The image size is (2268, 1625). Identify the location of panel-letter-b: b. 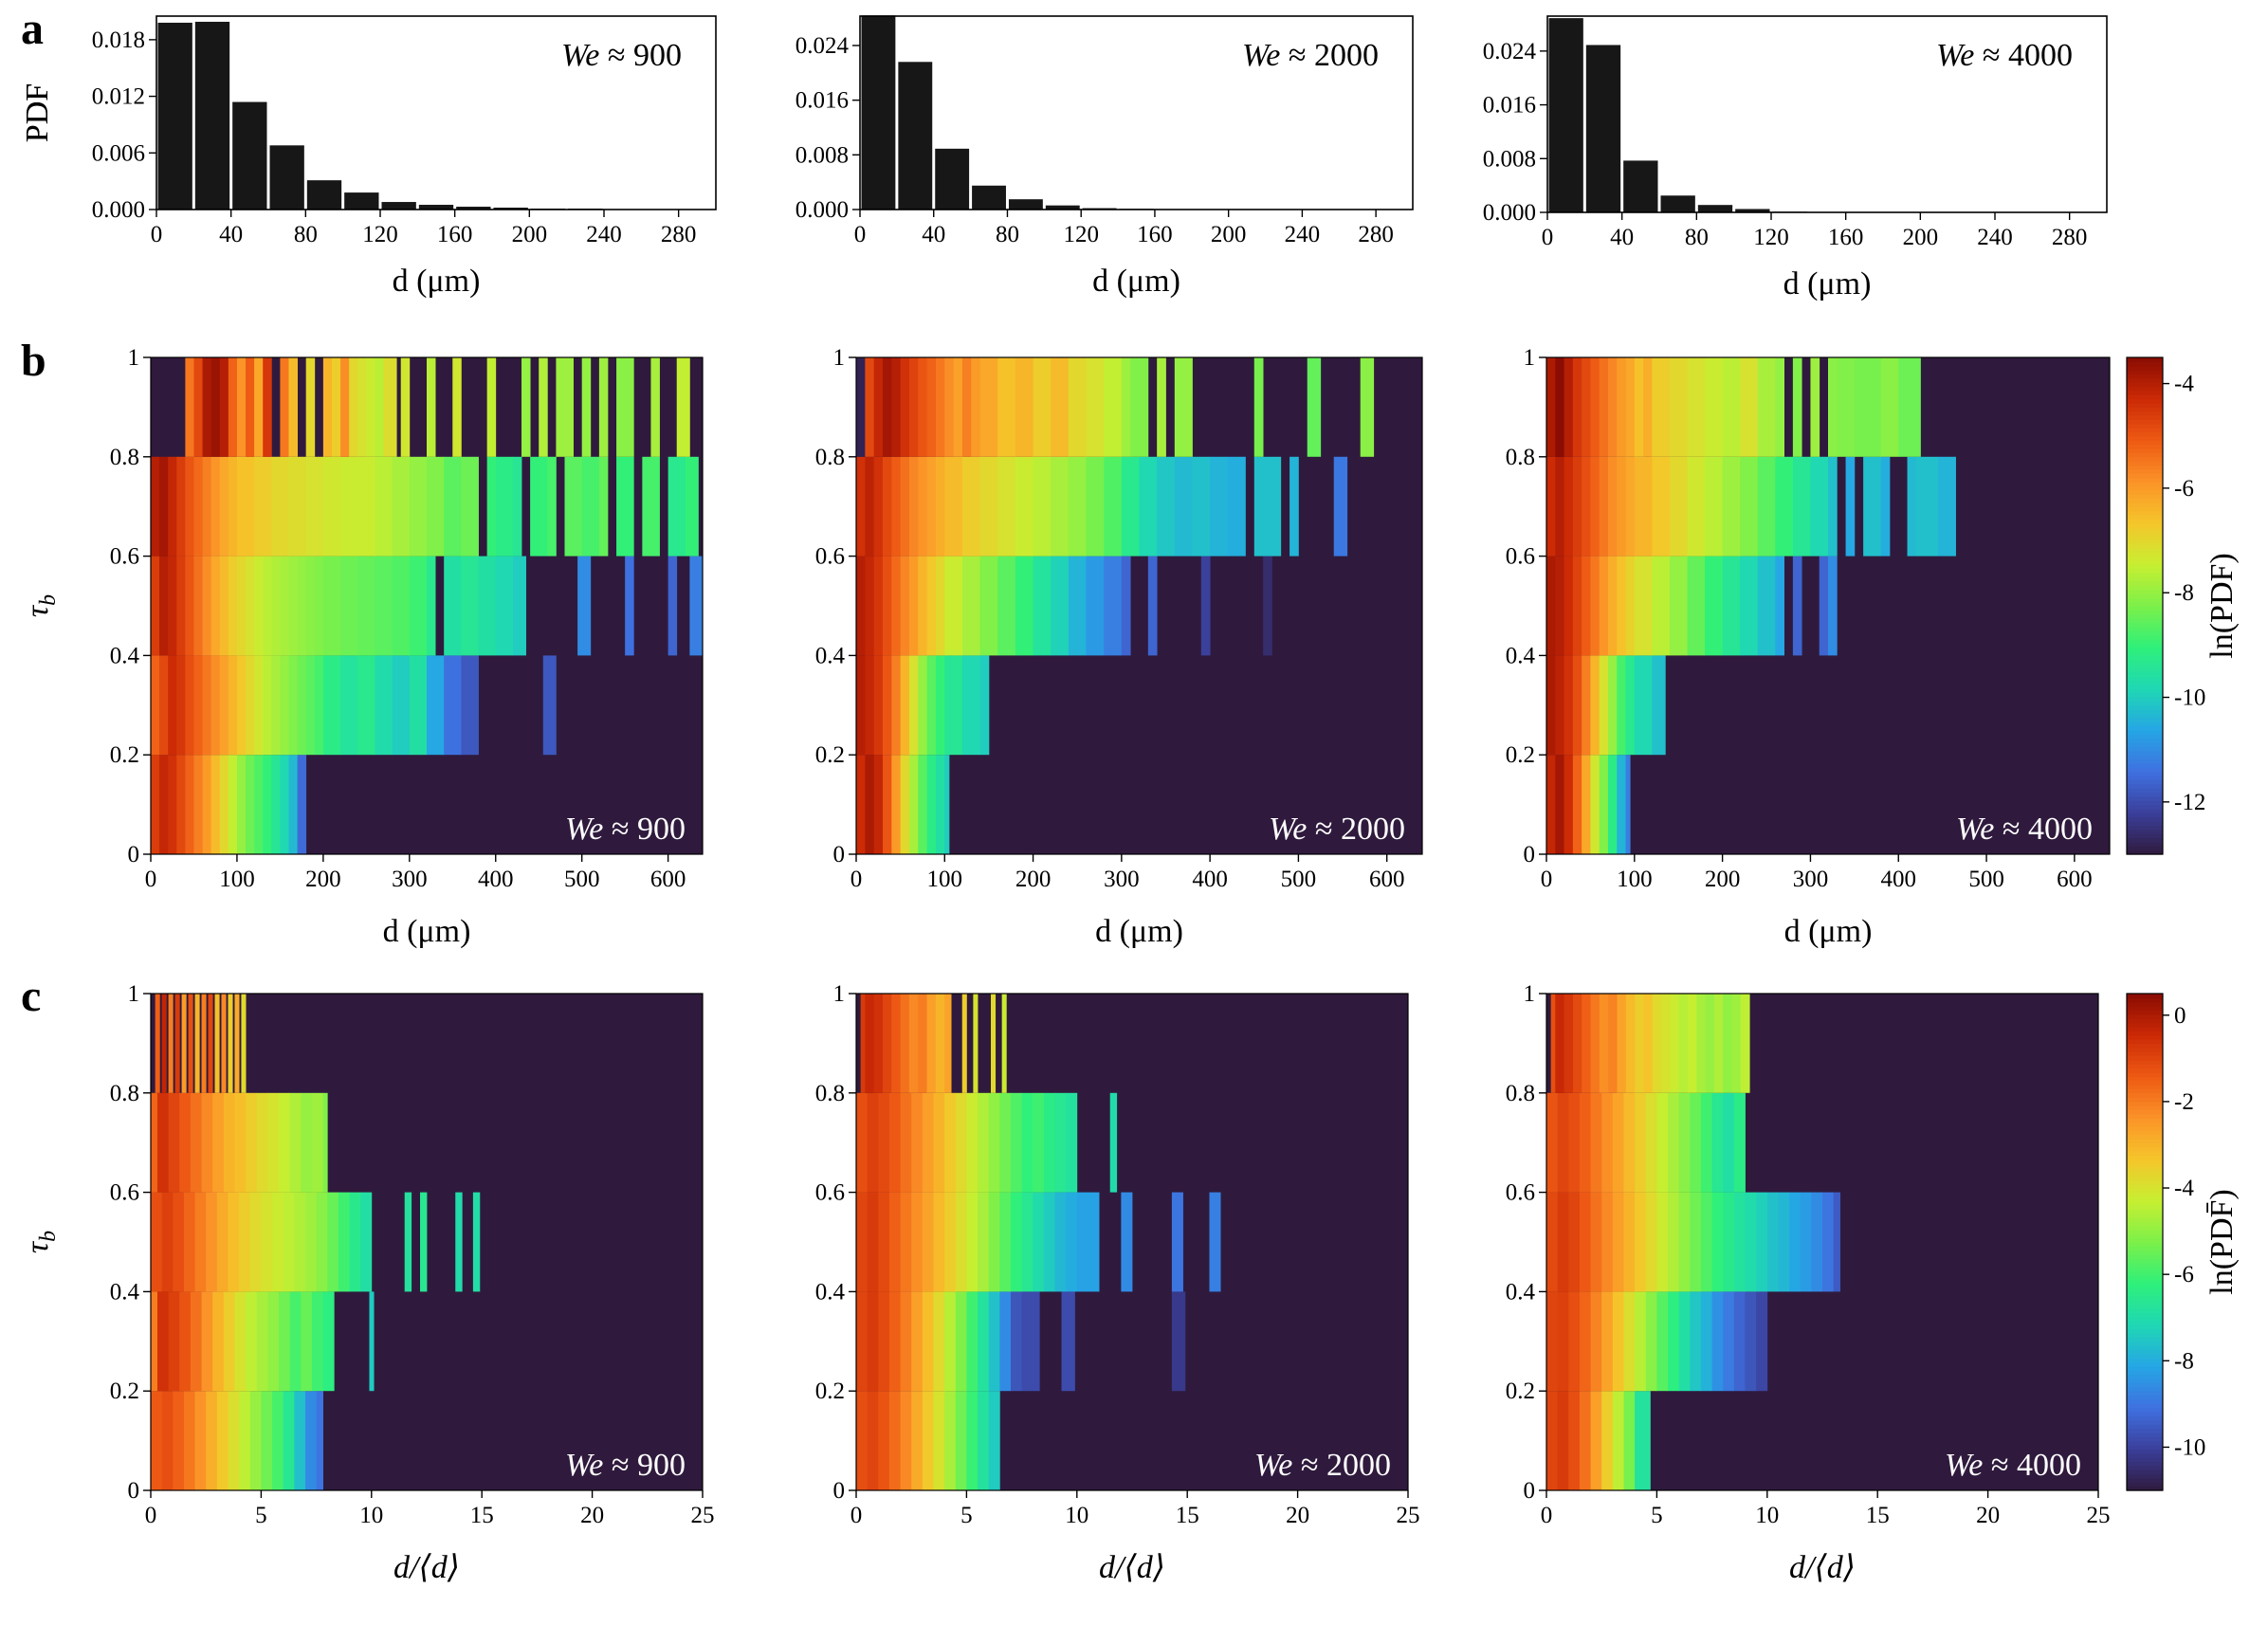
(33, 361).